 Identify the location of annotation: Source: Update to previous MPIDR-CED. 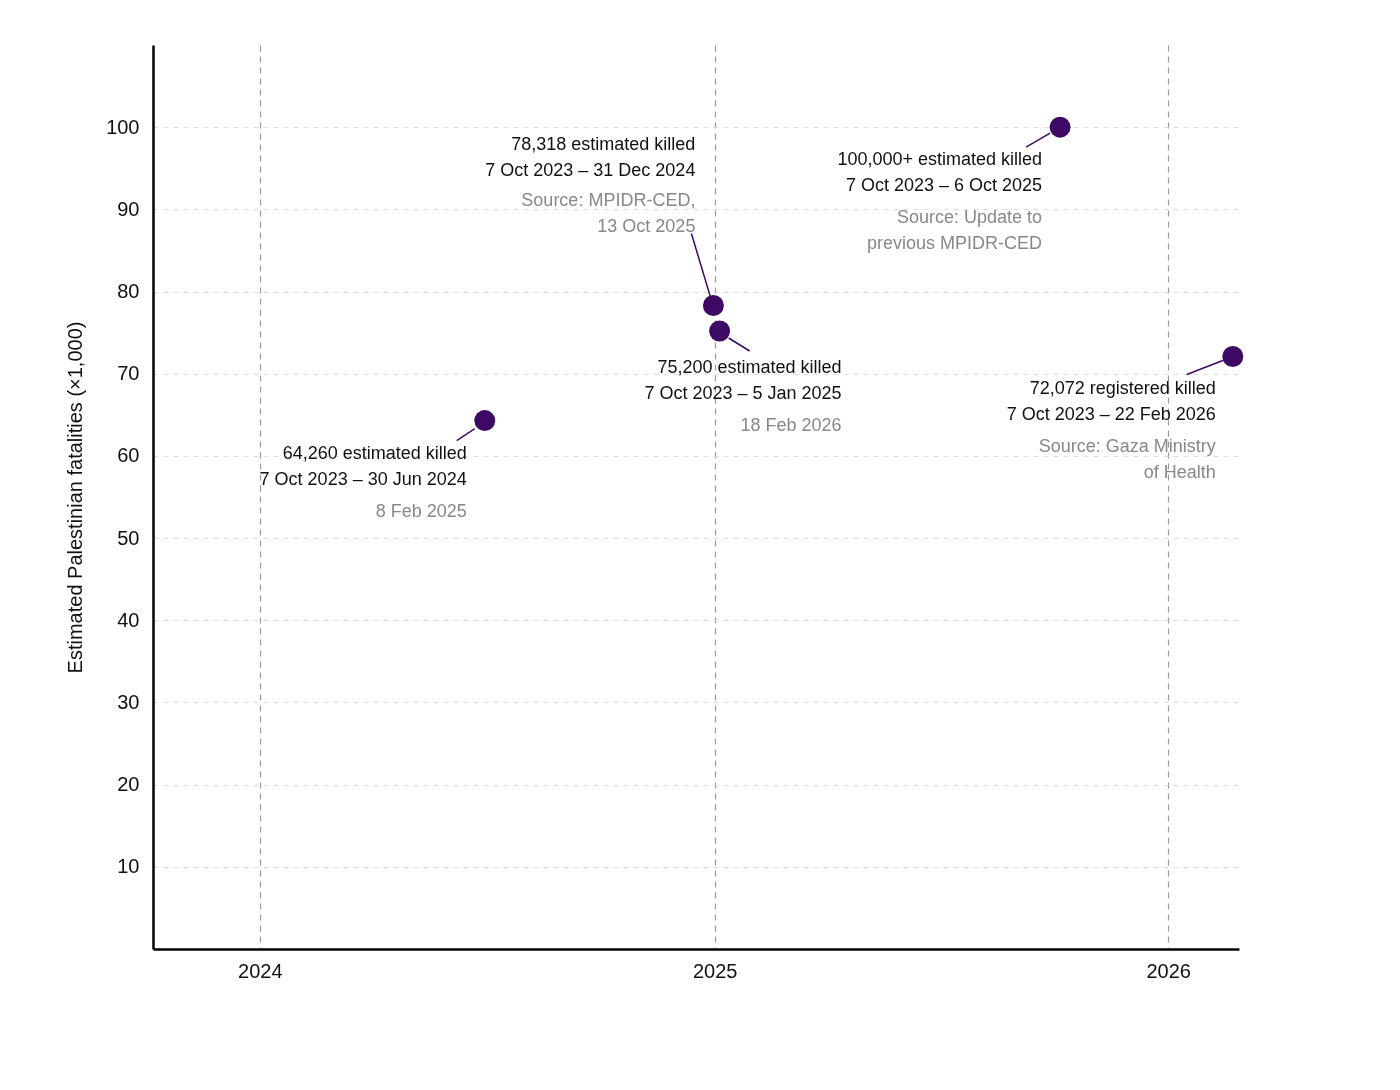
(955, 230).